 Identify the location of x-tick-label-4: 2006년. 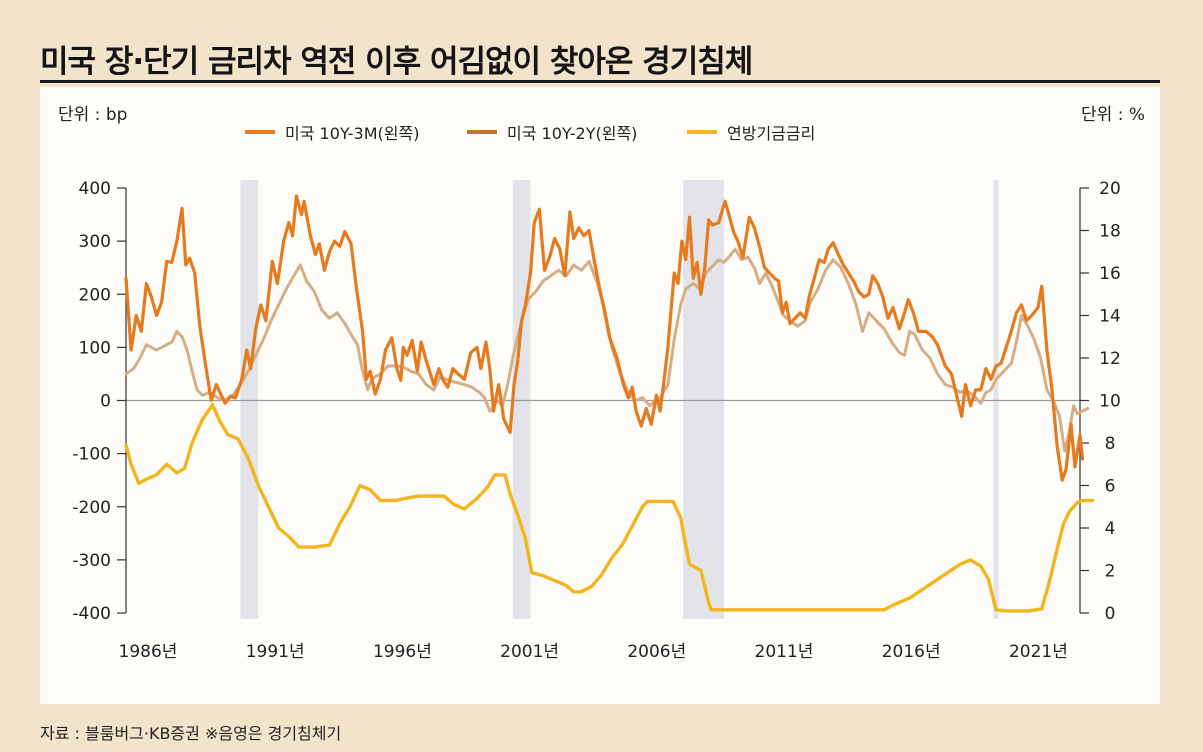
(656, 652).